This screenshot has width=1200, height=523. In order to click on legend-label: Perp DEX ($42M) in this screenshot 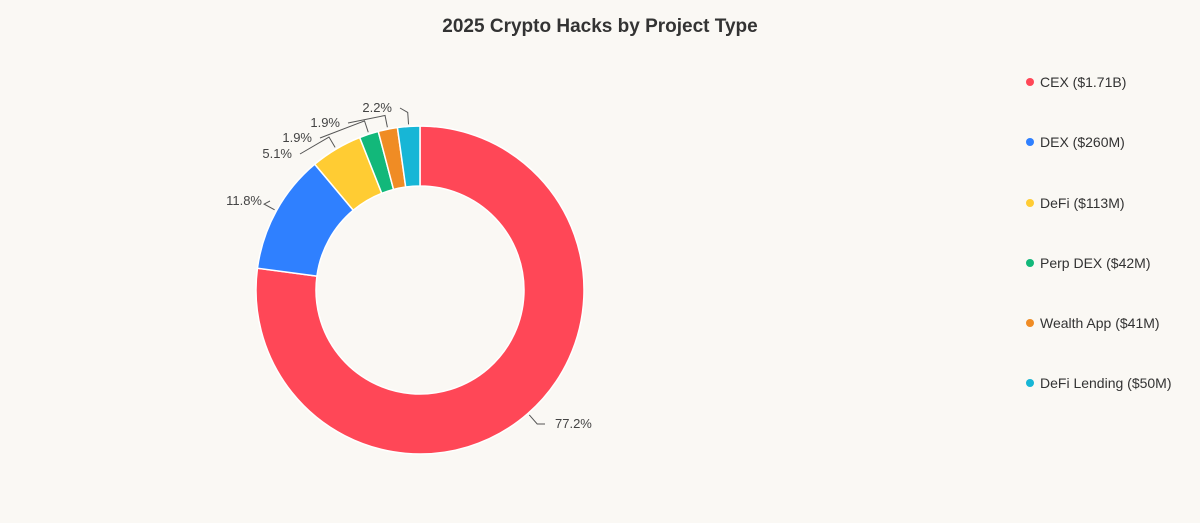, I will do `click(1095, 262)`.